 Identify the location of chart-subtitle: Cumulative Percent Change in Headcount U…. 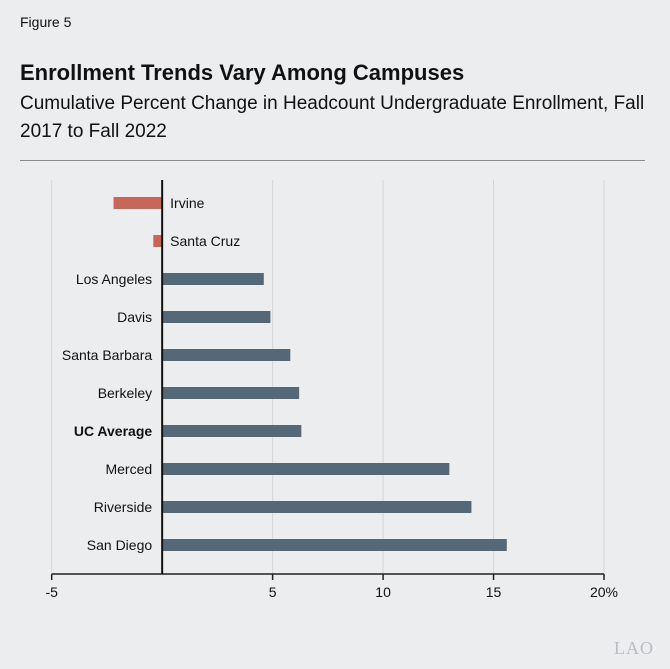
(332, 117).